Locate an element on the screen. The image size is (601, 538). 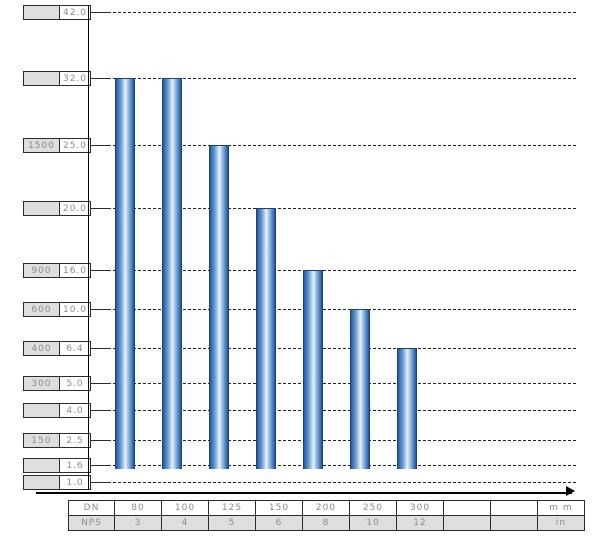
y-tick-20: 20.0 is located at coordinates (67, 208).